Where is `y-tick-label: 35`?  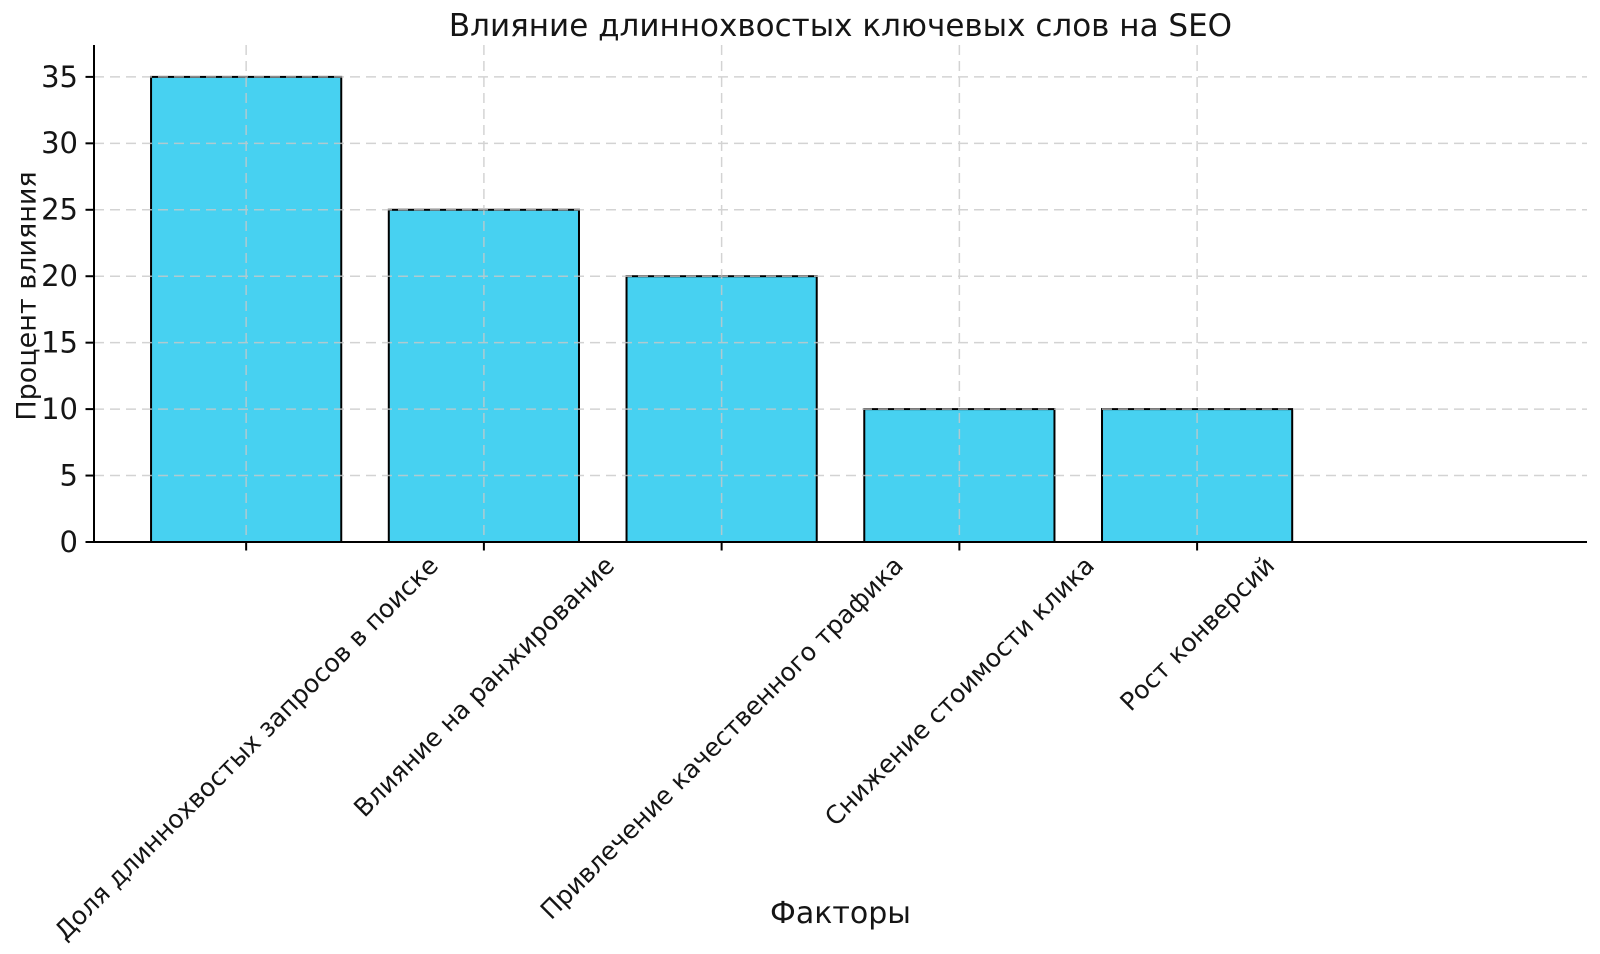 y-tick-label: 35 is located at coordinates (59, 77).